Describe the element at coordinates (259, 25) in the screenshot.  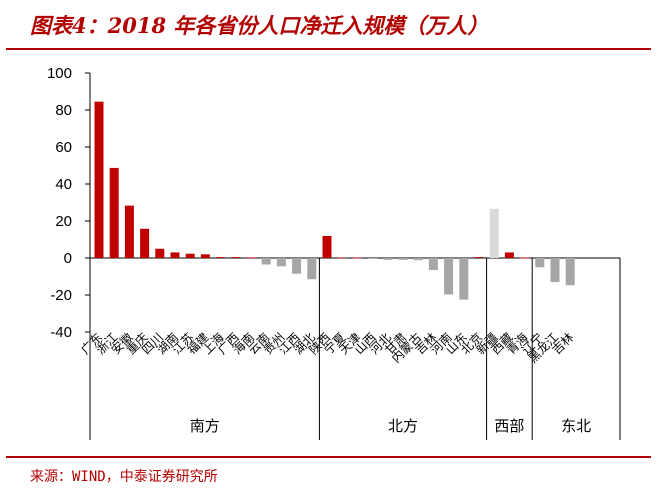
I see `chart-title: 图表4：2018 年各省份人口净迁入规模（万人）` at that location.